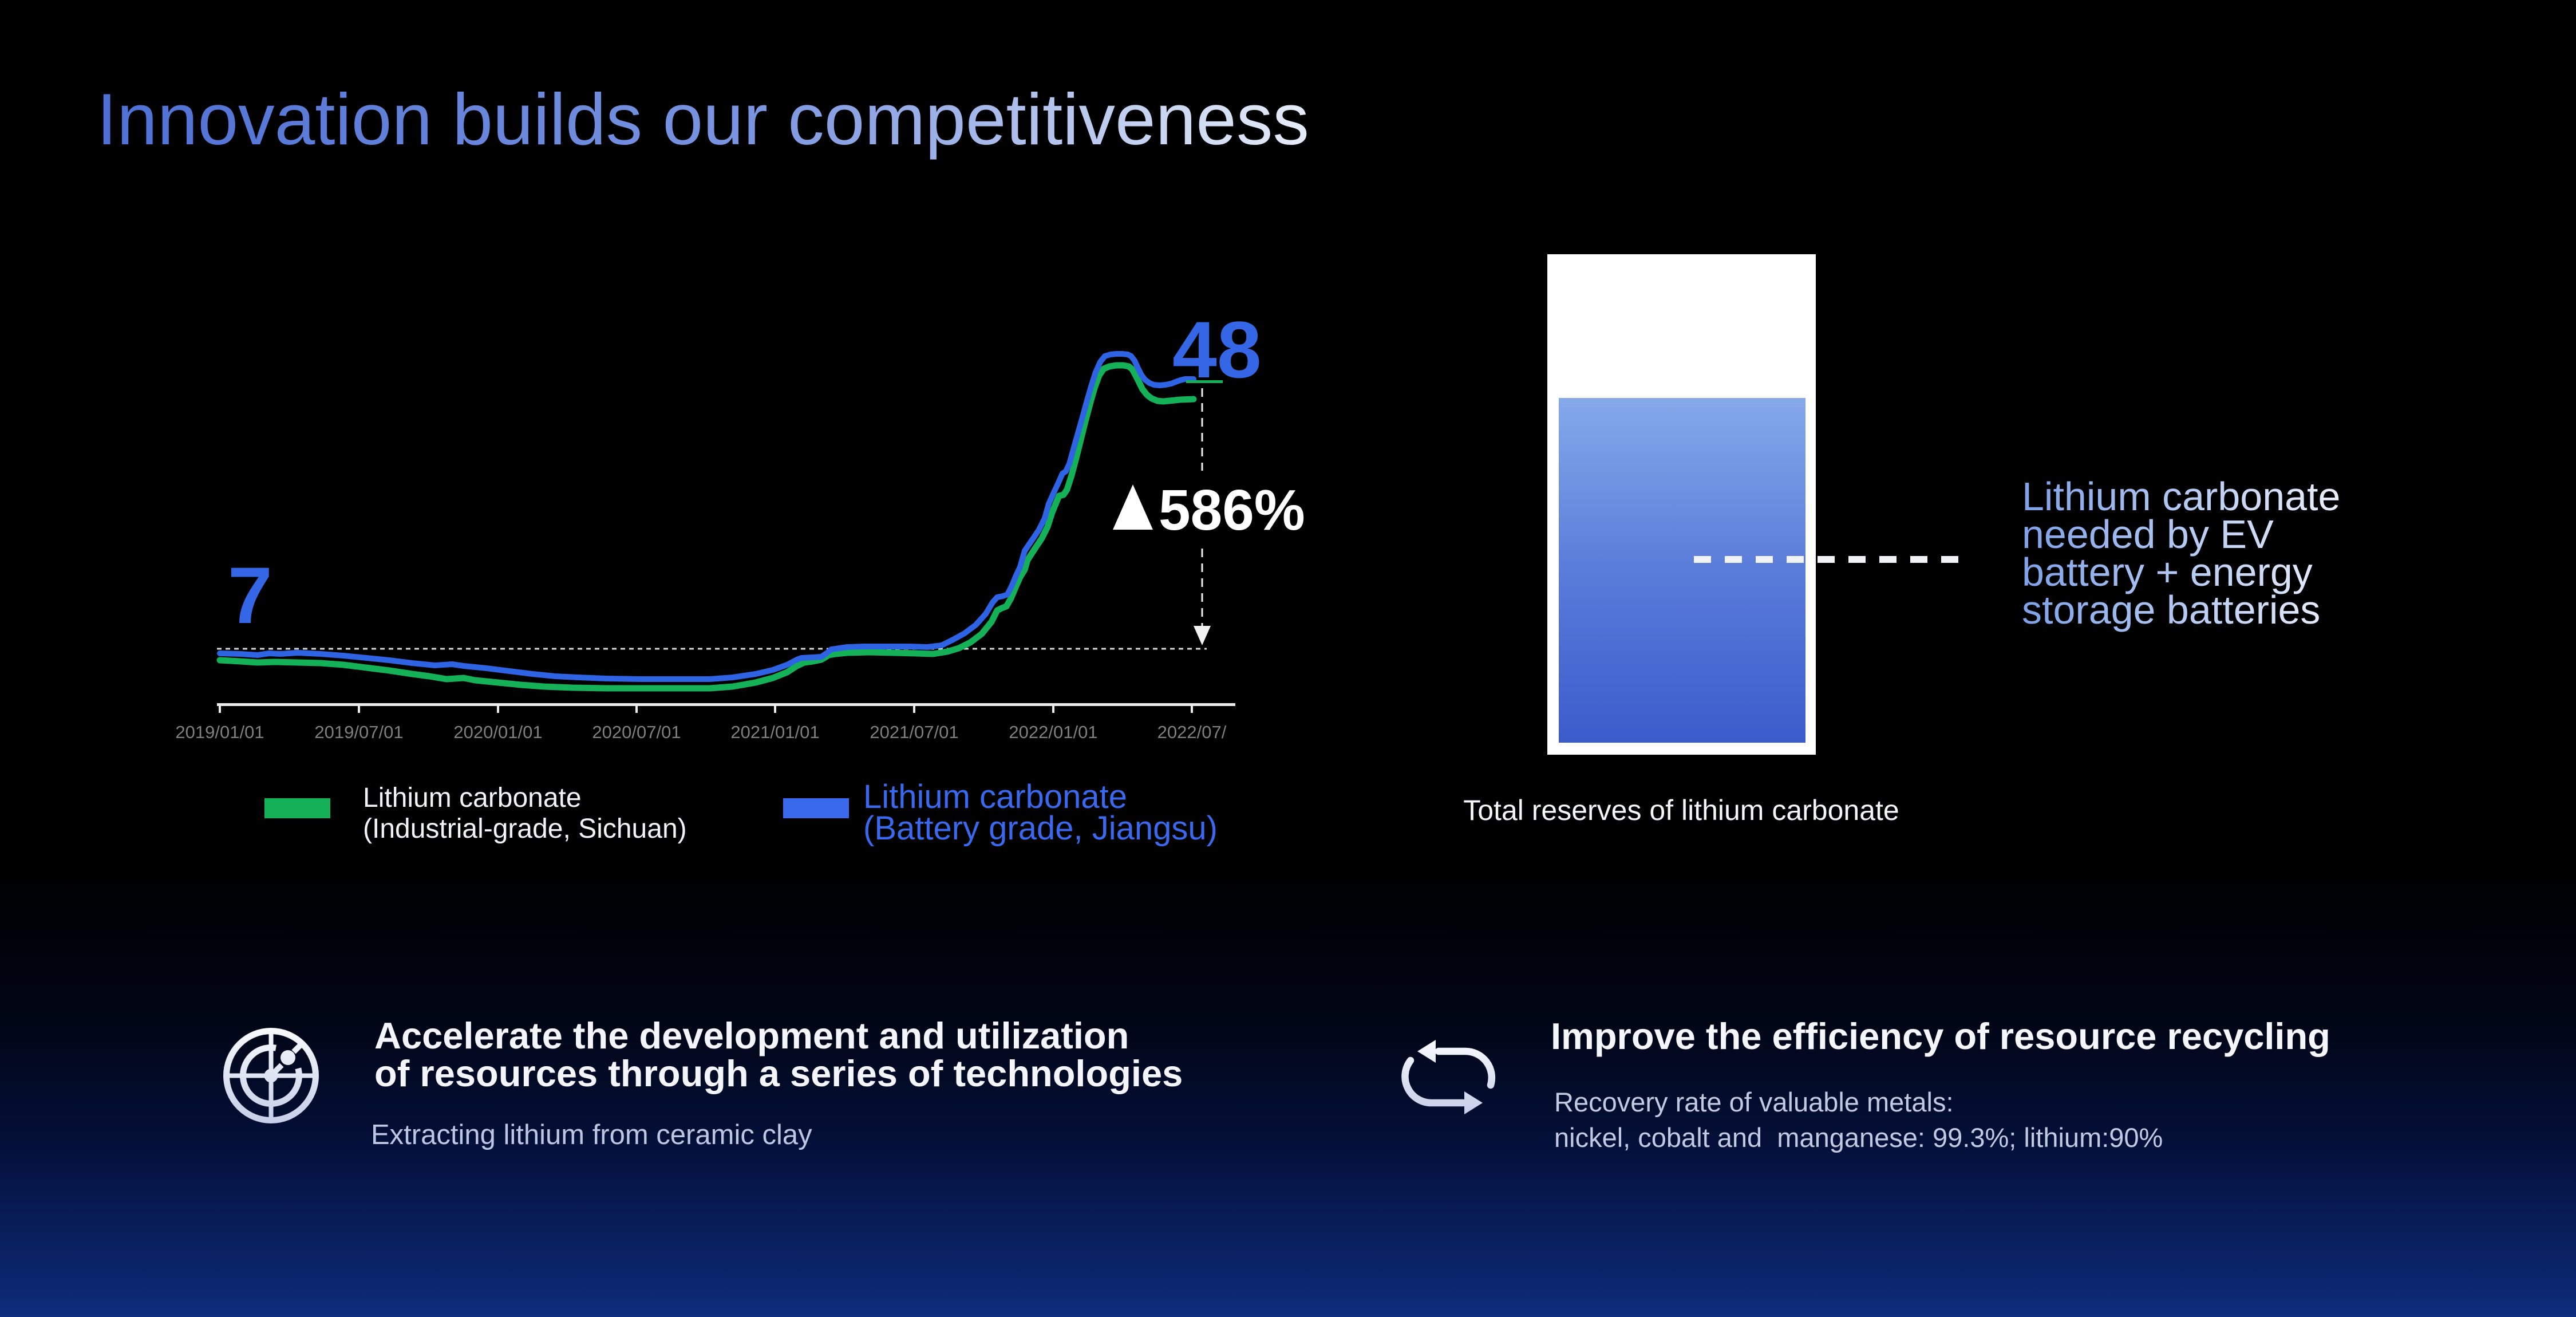 This screenshot has width=2576, height=1317. I want to click on svg-text:Extracting lithium from cerami: Extracting lithium from ceramic clay, so click(591, 1134).